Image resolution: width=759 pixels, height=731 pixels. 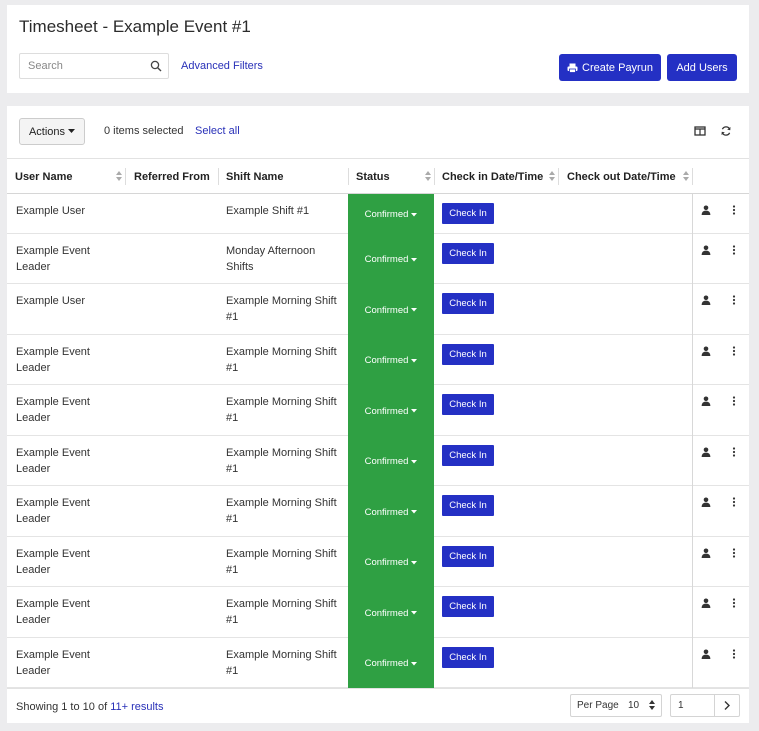 What do you see at coordinates (496, 176) in the screenshot?
I see `column-header-check-in: Check in Date/Time` at bounding box center [496, 176].